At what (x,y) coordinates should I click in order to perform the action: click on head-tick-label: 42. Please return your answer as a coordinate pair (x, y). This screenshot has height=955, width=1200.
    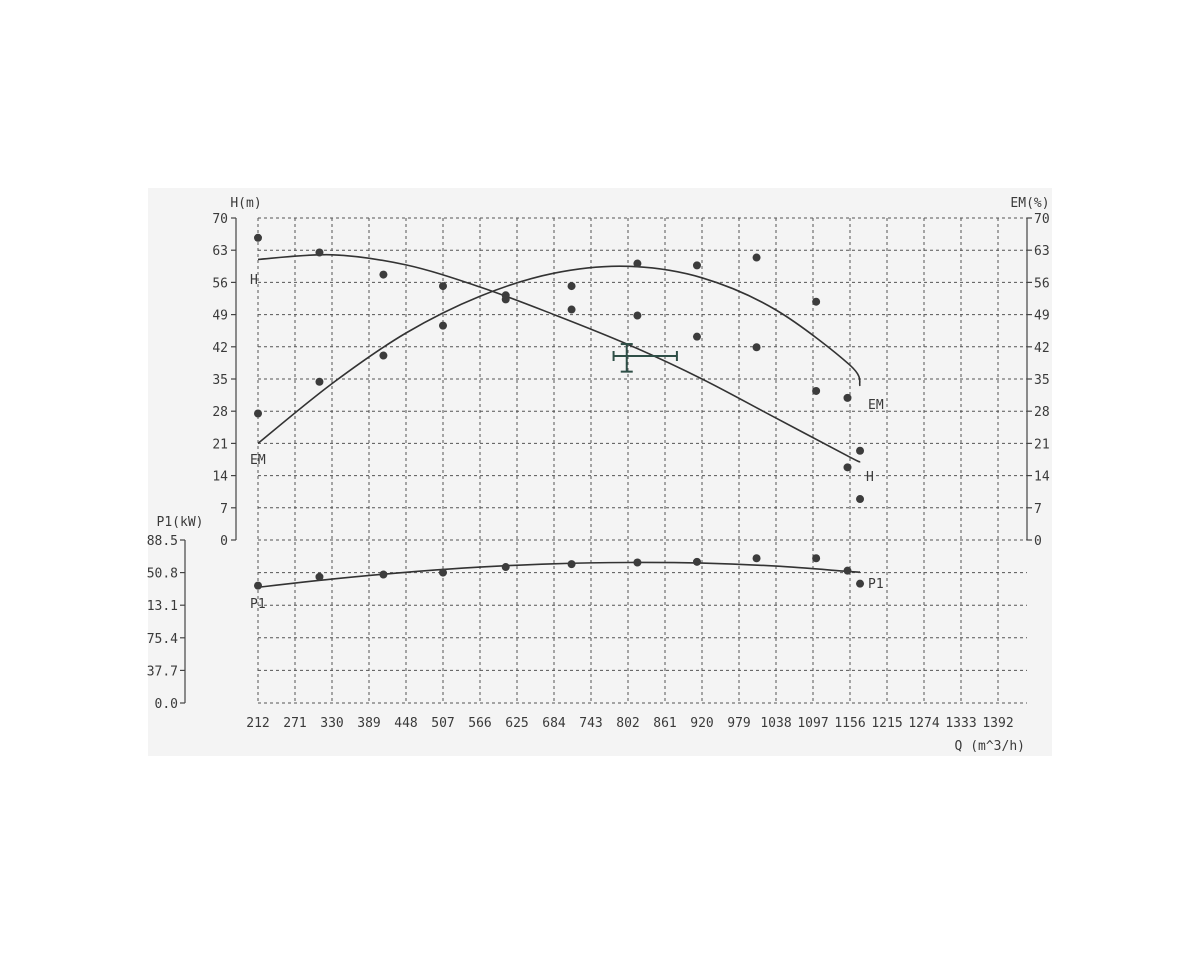
    Looking at the image, I should click on (220, 348).